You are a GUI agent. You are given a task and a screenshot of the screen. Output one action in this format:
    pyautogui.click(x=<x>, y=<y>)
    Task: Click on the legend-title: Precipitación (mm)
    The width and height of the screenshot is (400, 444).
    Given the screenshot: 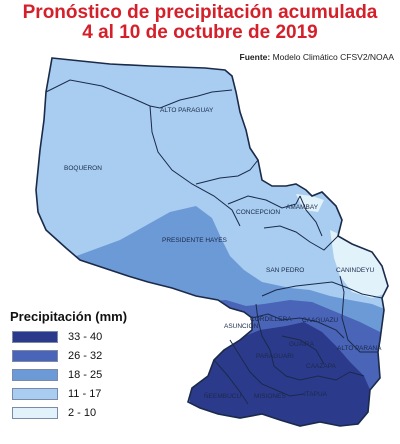 What is the action you would take?
    pyautogui.click(x=69, y=316)
    